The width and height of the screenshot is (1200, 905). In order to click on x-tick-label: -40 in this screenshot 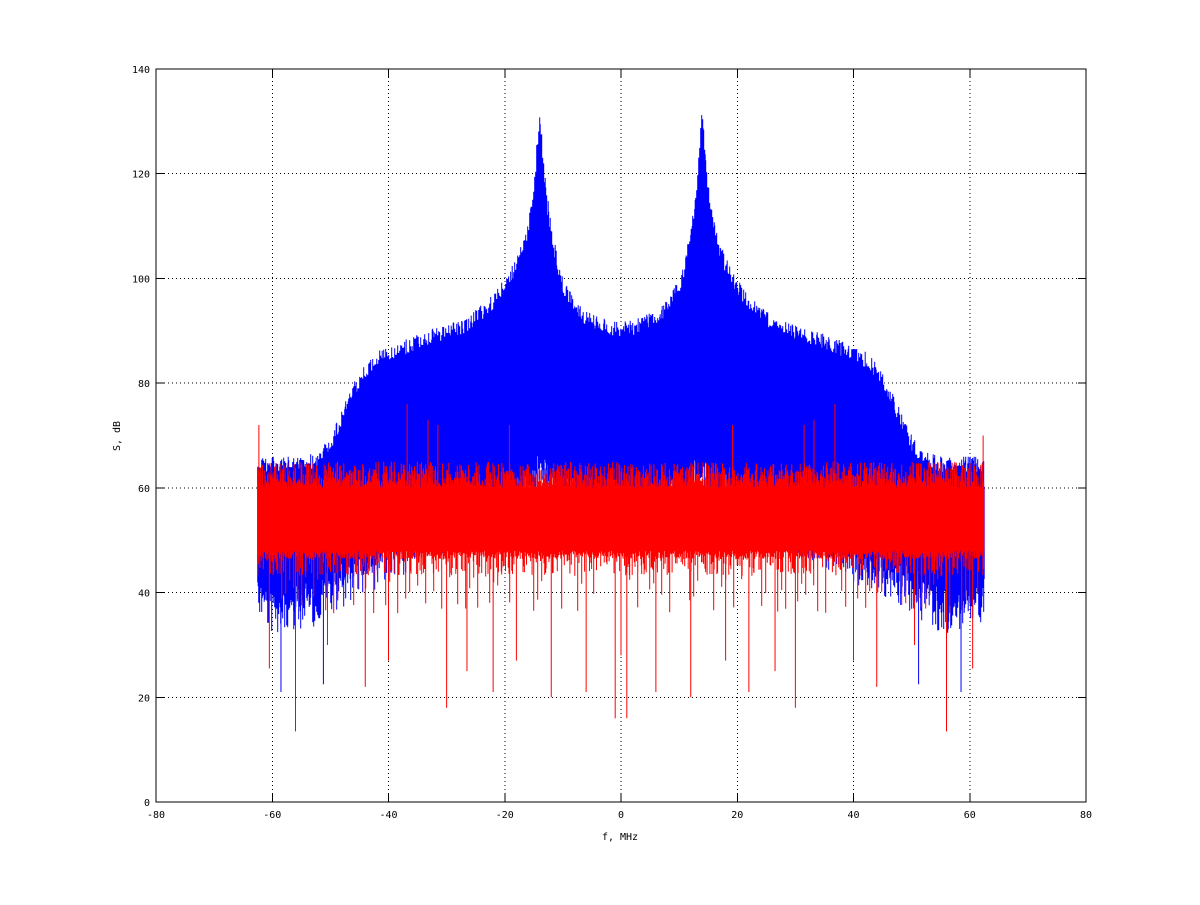, I will do `click(388, 815)`.